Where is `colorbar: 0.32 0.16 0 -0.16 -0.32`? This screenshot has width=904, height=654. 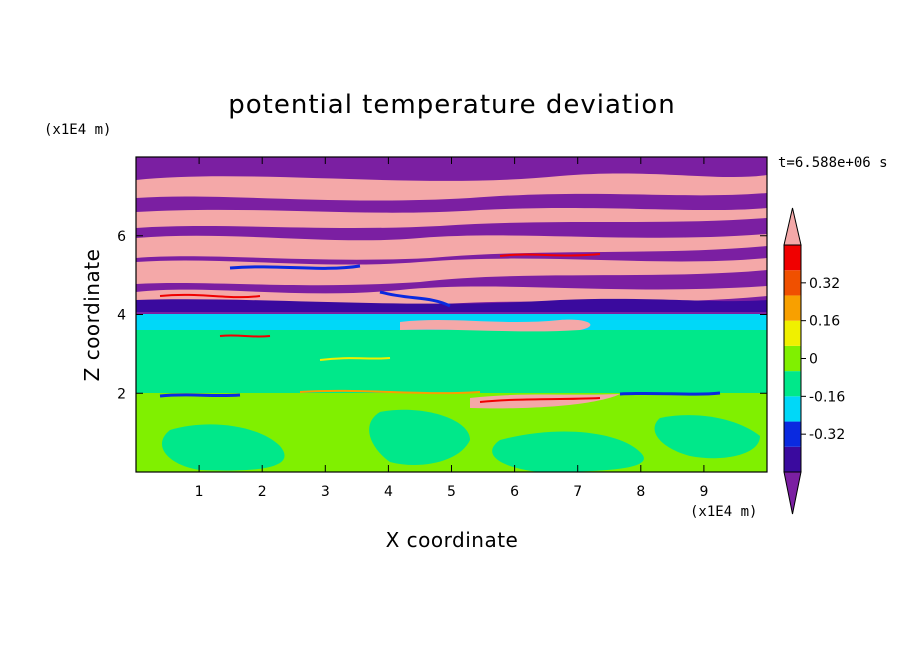 colorbar: 0.32 0.16 0 -0.16 -0.32 is located at coordinates (814, 361).